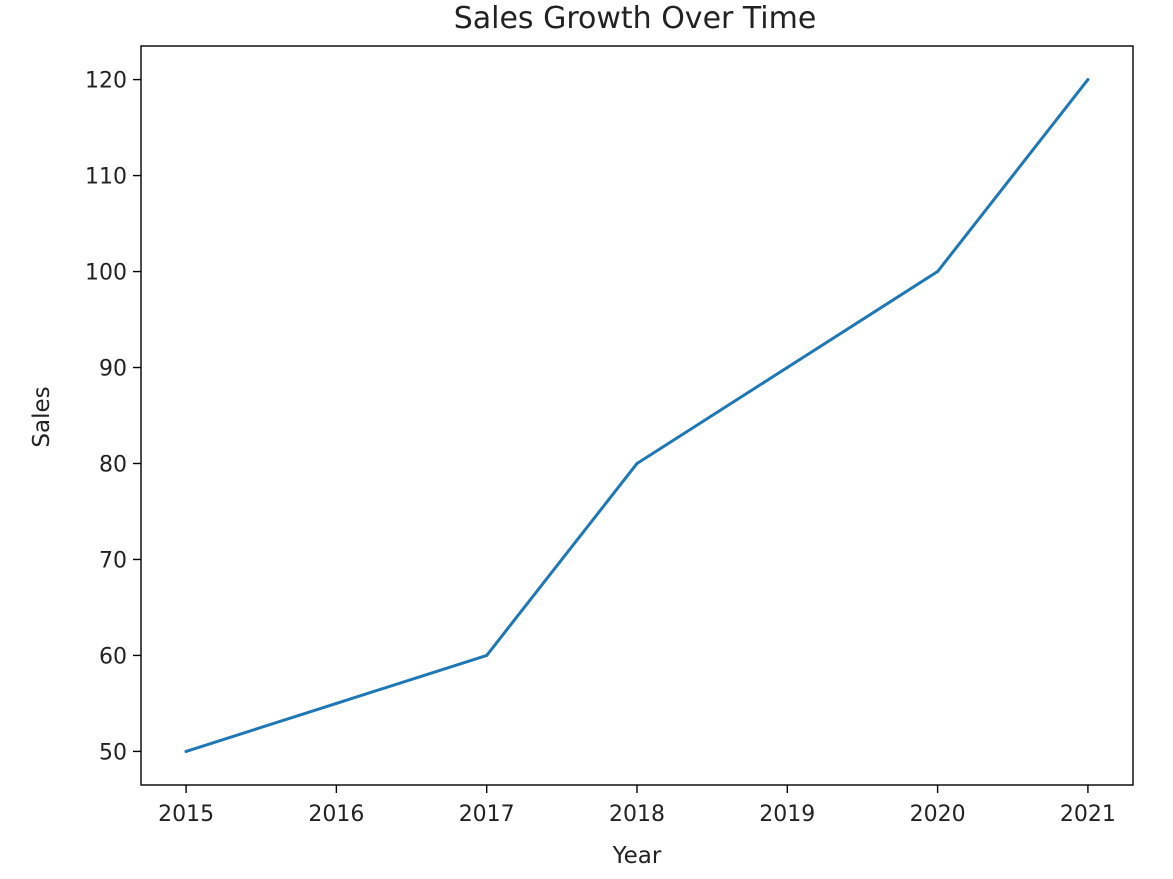 Image resolution: width=1173 pixels, height=879 pixels. Describe the element at coordinates (113, 752) in the screenshot. I see `y-tick-label: 50` at that location.